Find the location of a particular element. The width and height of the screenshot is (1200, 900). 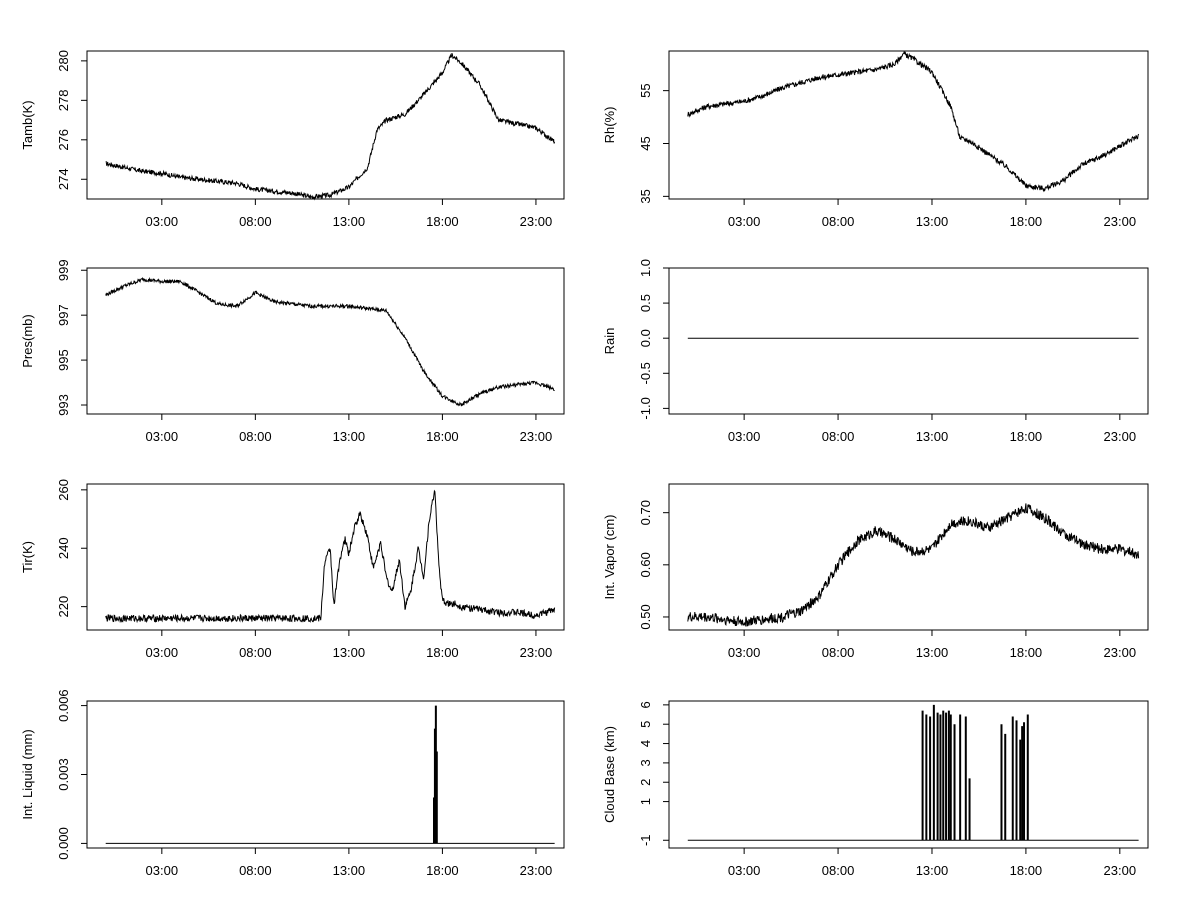

y-tick-label: 276 is located at coordinates (63, 140).